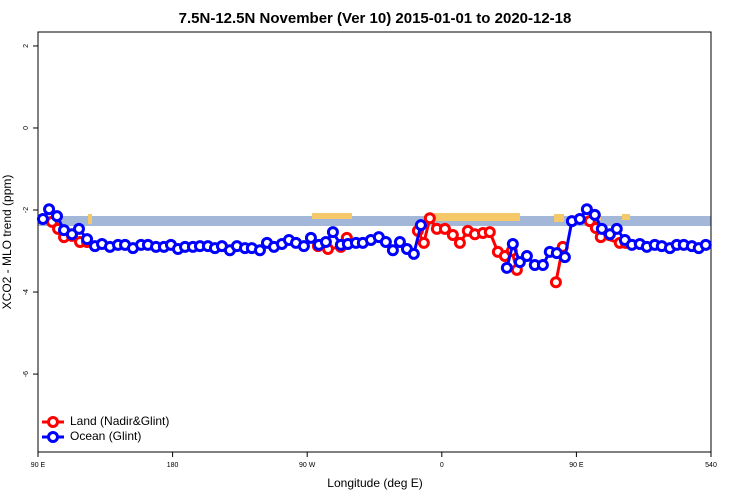 The height and width of the screenshot is (500, 750). What do you see at coordinates (307, 465) in the screenshot?
I see `x-tick-label: 90 W` at bounding box center [307, 465].